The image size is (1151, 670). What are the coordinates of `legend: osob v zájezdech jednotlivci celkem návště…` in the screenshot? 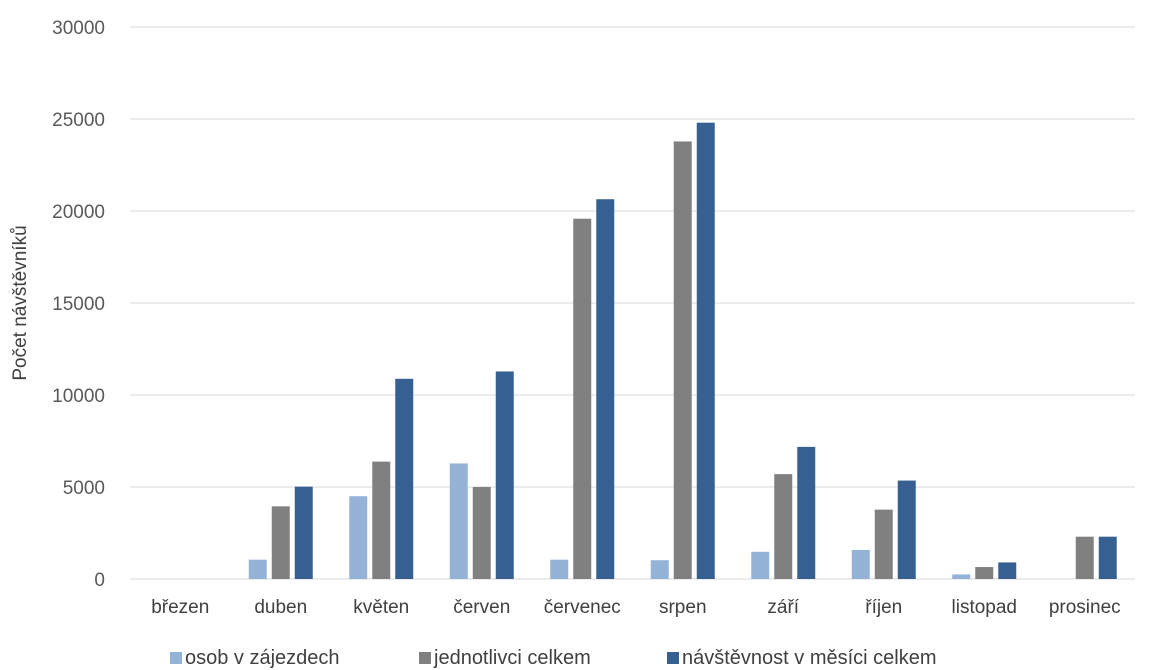 It's located at (553, 658).